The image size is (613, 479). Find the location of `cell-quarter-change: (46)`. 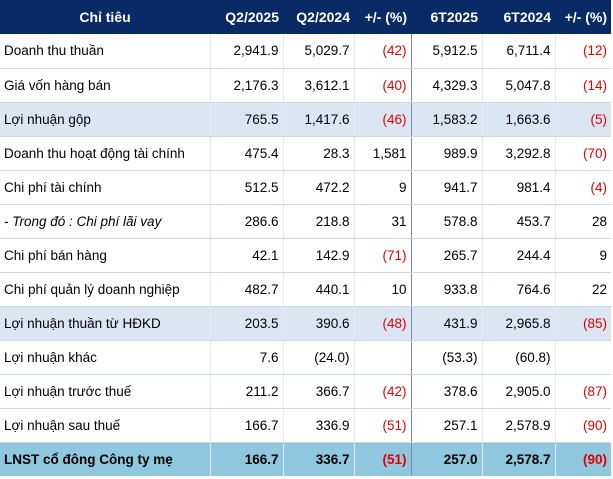

cell-quarter-change: (46) is located at coordinates (382, 119).